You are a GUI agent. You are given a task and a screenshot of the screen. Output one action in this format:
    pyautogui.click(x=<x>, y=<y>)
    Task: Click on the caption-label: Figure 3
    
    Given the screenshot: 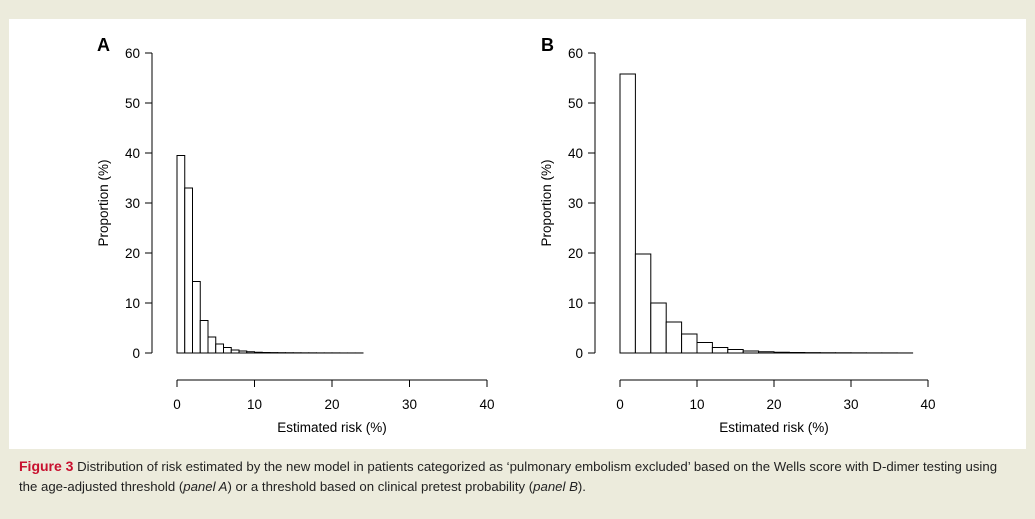 What is the action you would take?
    pyautogui.click(x=46, y=466)
    